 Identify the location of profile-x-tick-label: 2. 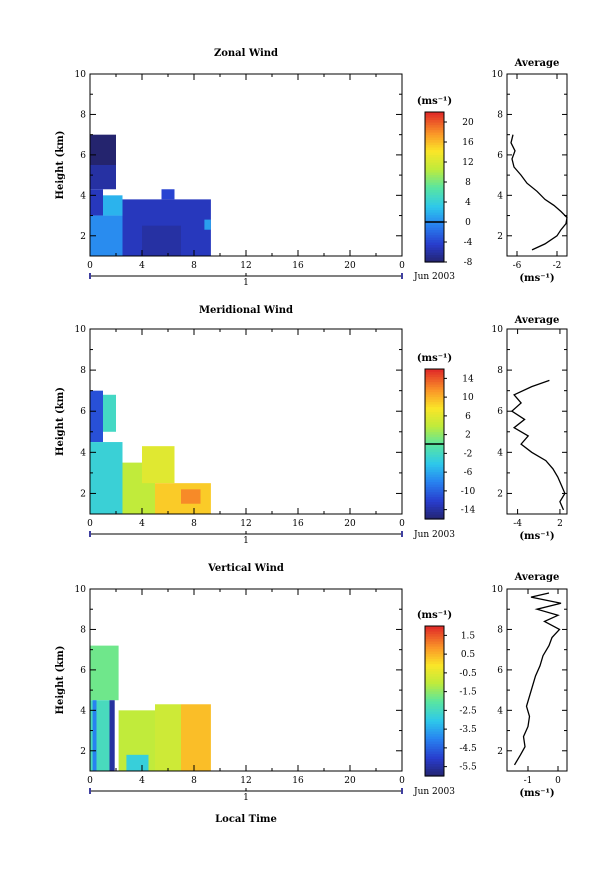
(560, 524).